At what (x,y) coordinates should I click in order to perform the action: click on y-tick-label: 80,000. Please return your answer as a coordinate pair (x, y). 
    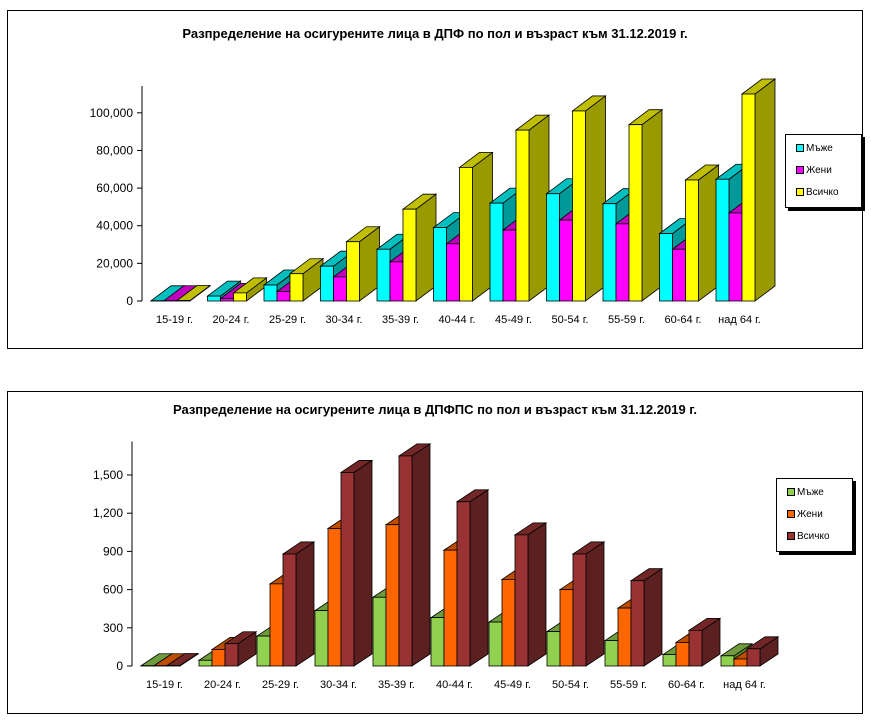
    Looking at the image, I should click on (114, 150).